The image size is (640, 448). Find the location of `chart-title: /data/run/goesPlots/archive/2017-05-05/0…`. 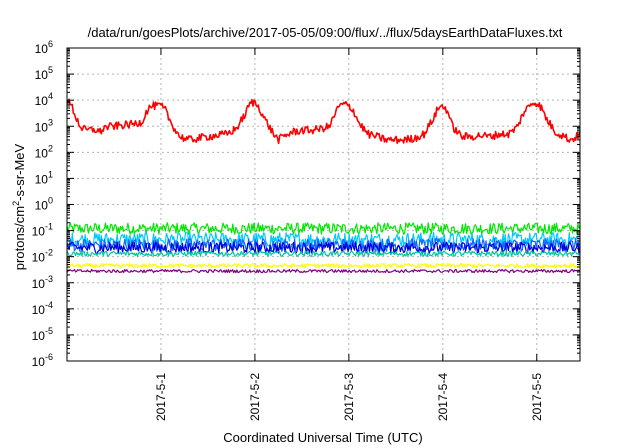

chart-title: /data/run/goesPlots/archive/2017-05-05/0… is located at coordinates (325, 32).